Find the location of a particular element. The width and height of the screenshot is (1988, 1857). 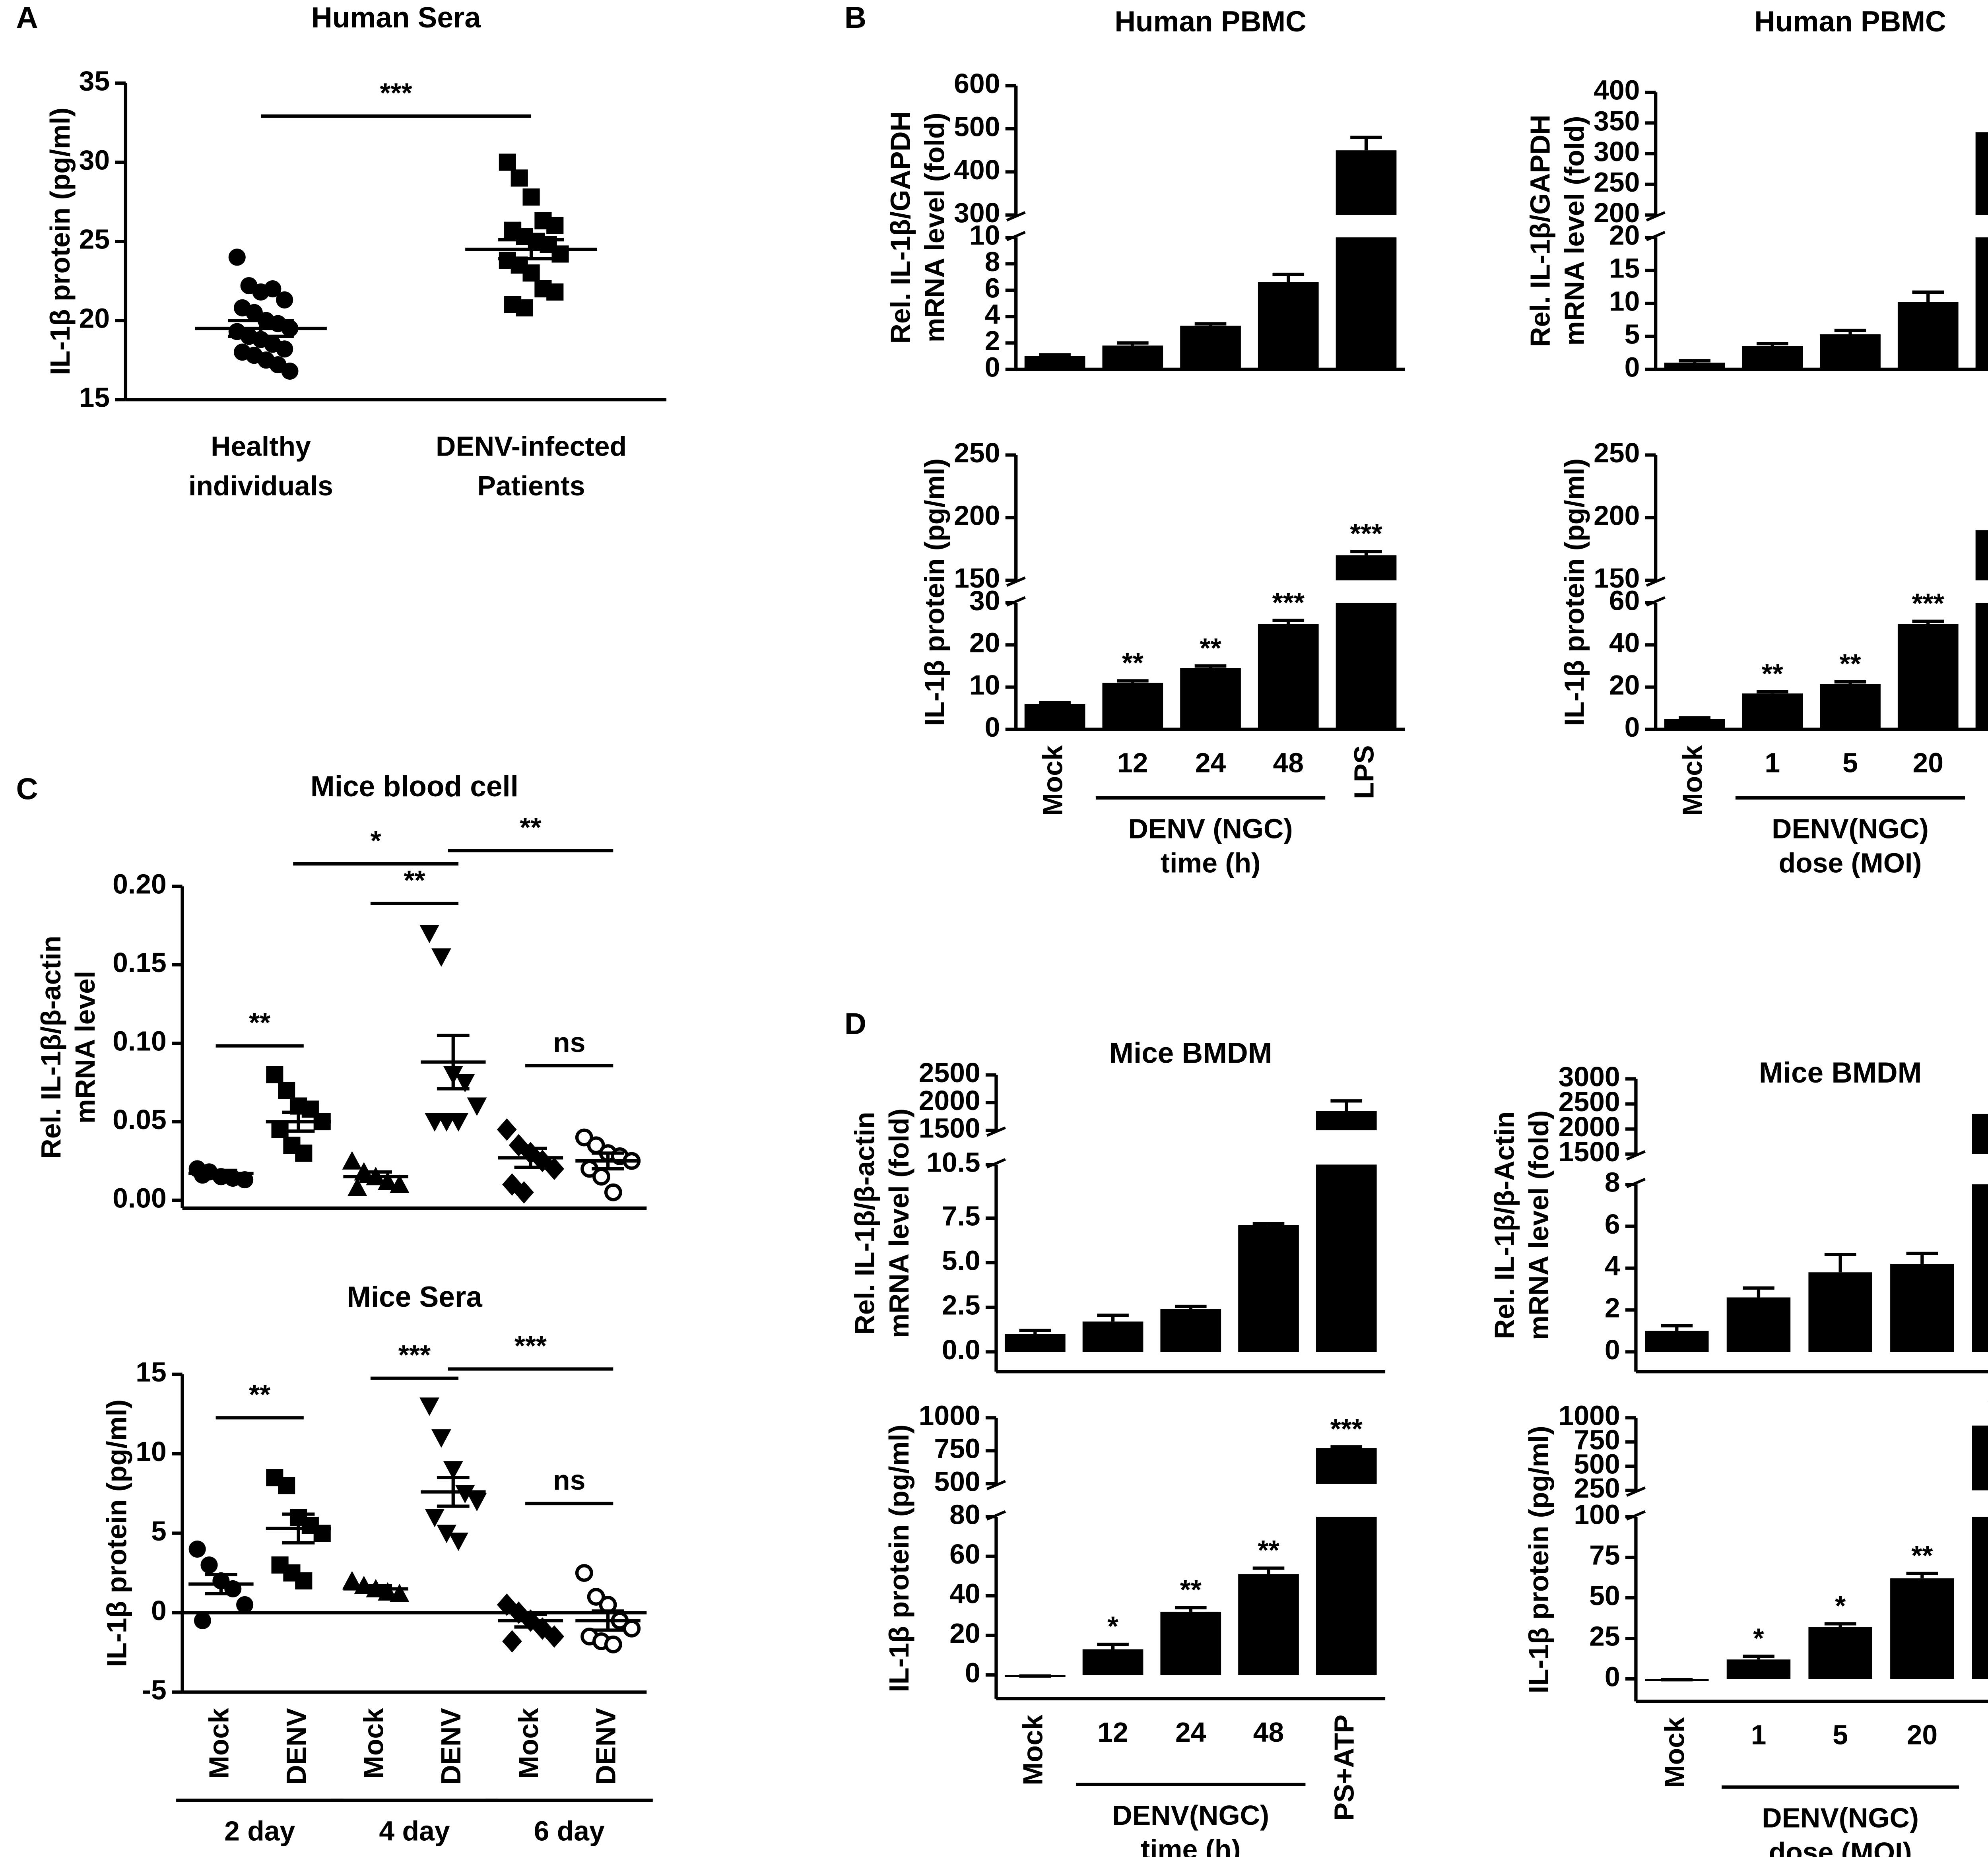

chart-title: Mice blood cell is located at coordinates (414, 786).